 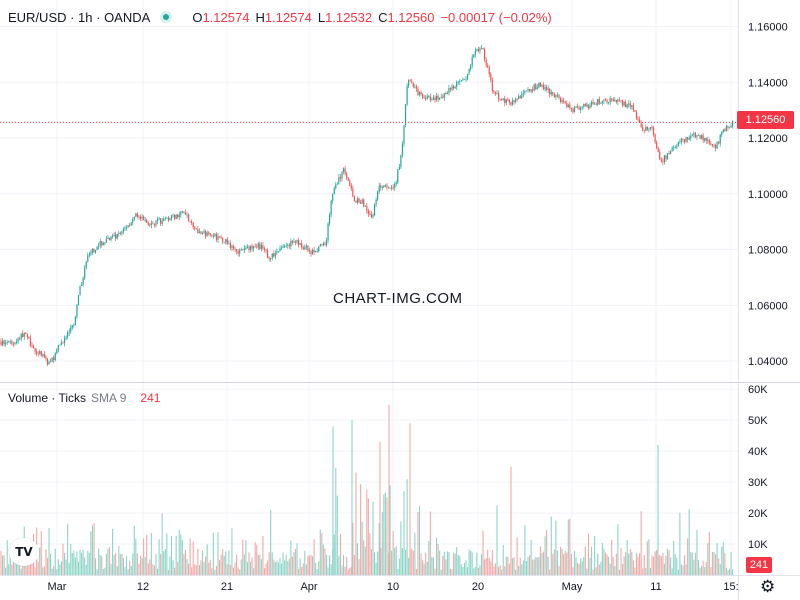 What do you see at coordinates (24, 552) in the screenshot?
I see `tradingview-logo-icon: TV` at bounding box center [24, 552].